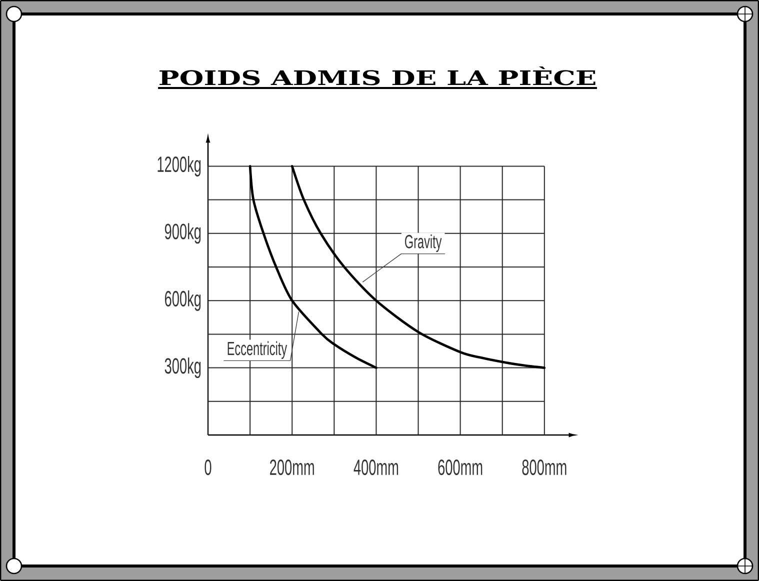  Describe the element at coordinates (423, 243) in the screenshot. I see `text: Gravity` at that location.